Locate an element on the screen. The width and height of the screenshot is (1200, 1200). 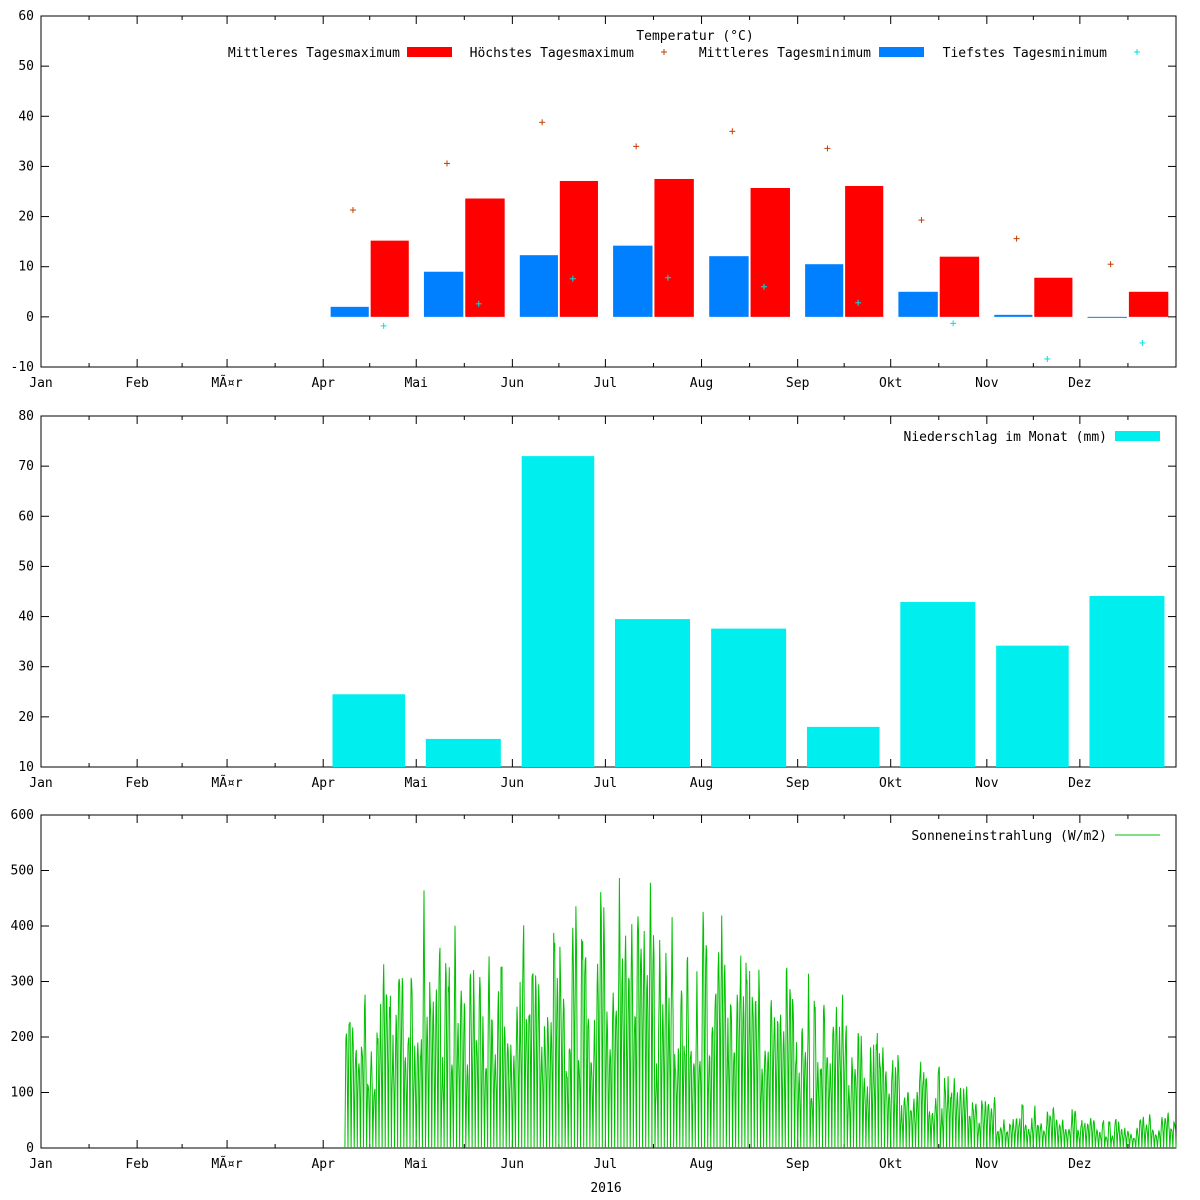
month-label-2-11: Dez is located at coordinates (1079, 1164).